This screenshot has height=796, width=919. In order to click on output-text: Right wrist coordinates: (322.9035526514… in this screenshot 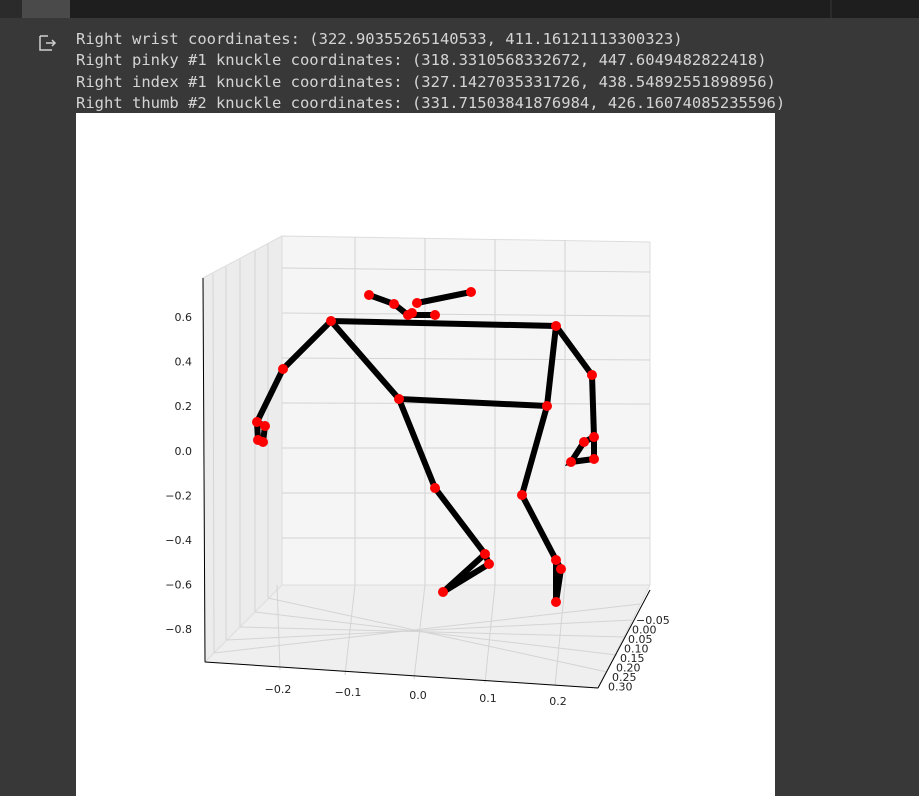, I will do `click(430, 71)`.